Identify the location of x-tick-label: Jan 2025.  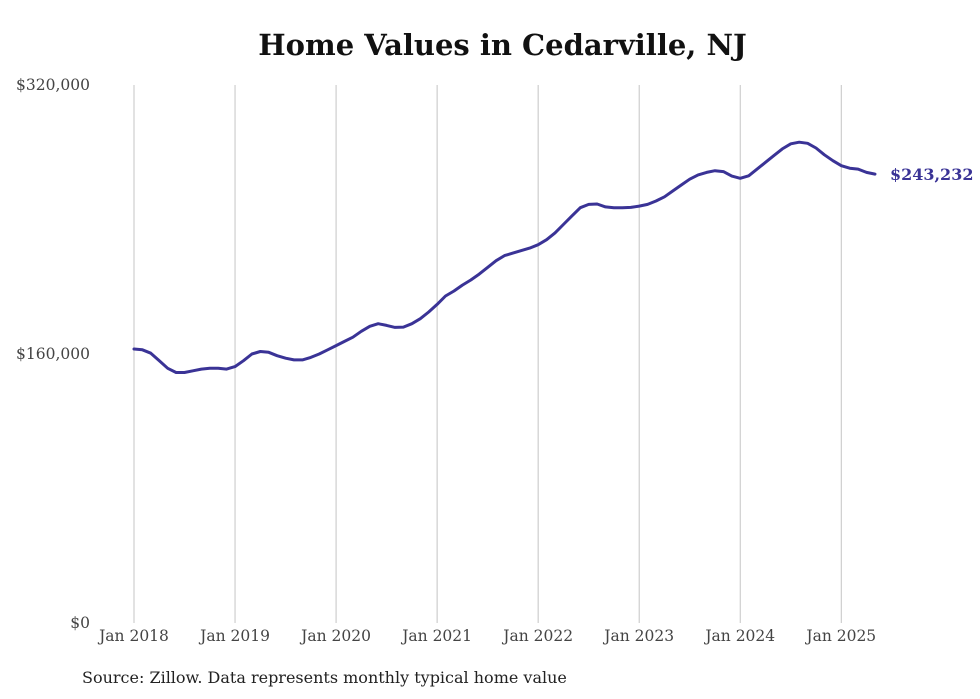
(840, 636).